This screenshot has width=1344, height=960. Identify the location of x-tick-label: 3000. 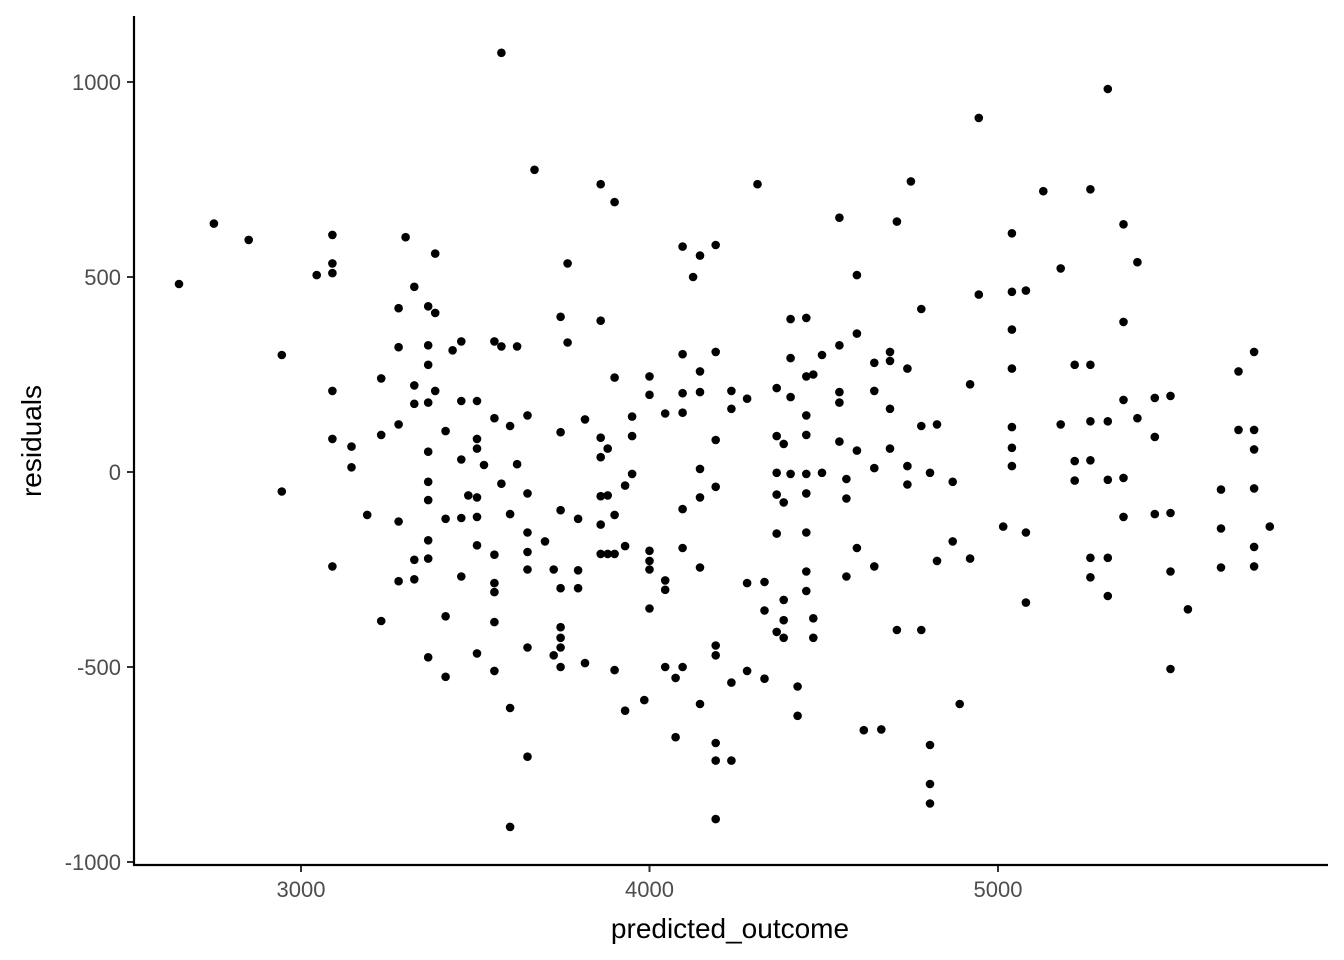
(301, 889).